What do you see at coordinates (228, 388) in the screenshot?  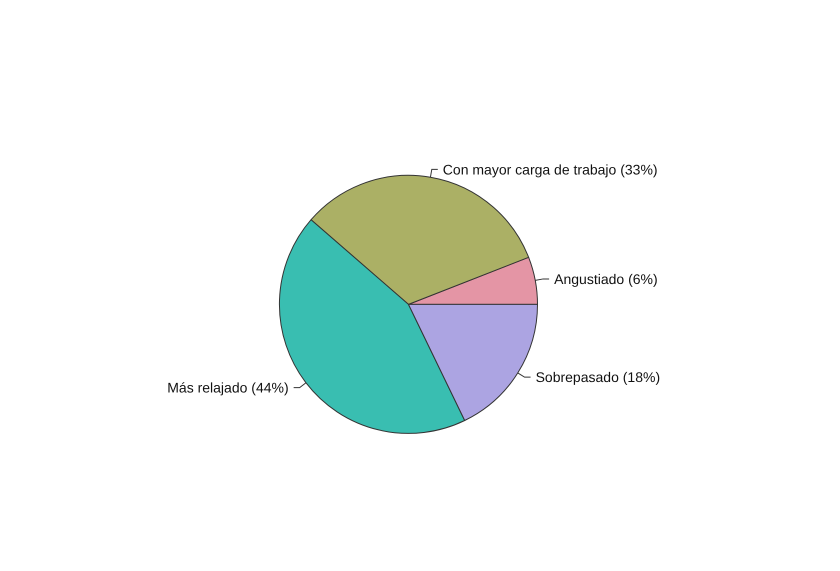 I see `slice-label: Más relajado (44%)` at bounding box center [228, 388].